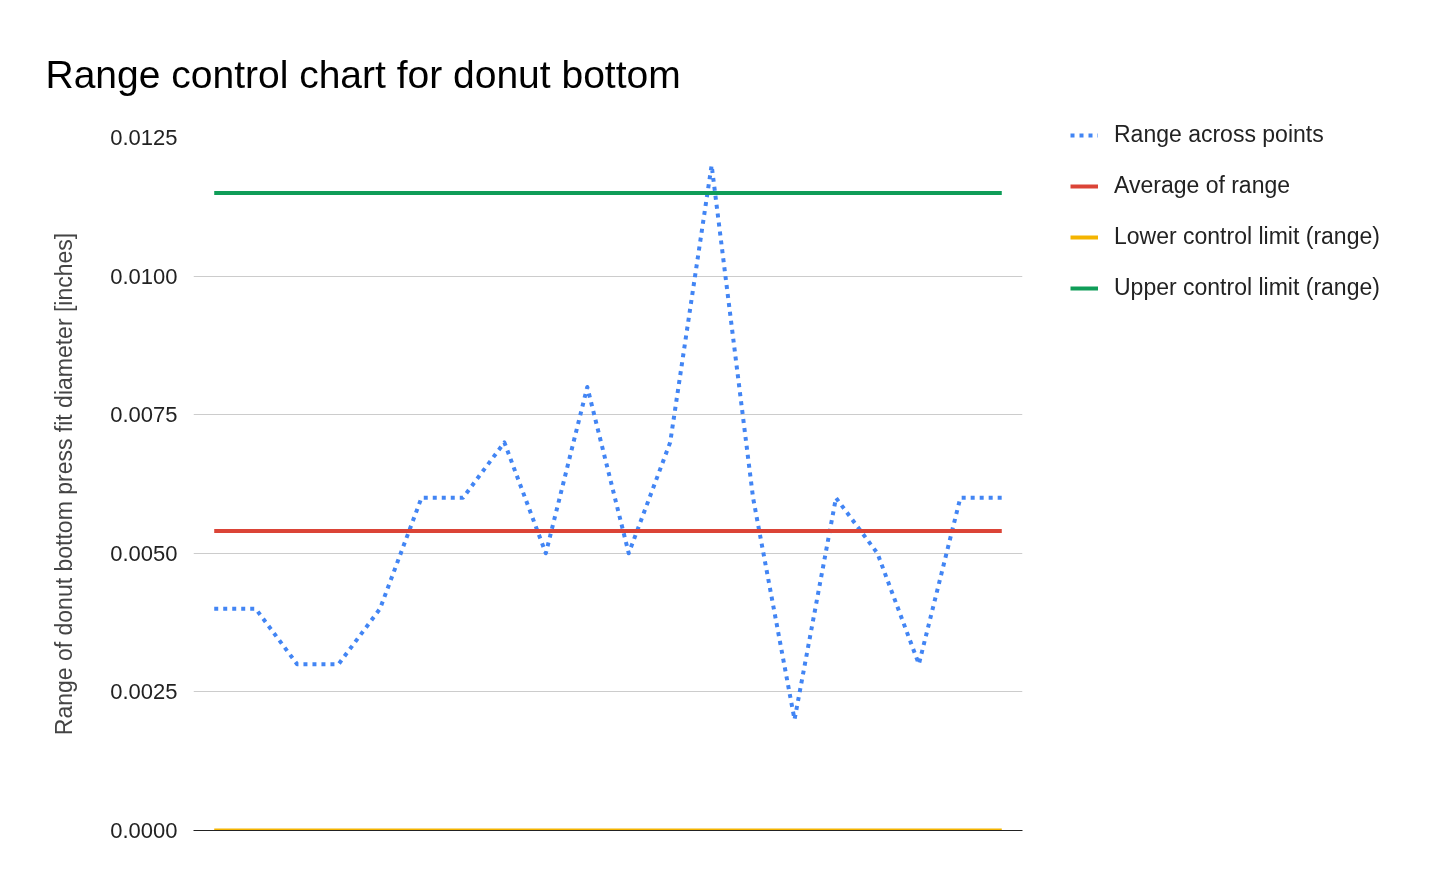  I want to click on y-tick-label: 0.0075, so click(144, 415).